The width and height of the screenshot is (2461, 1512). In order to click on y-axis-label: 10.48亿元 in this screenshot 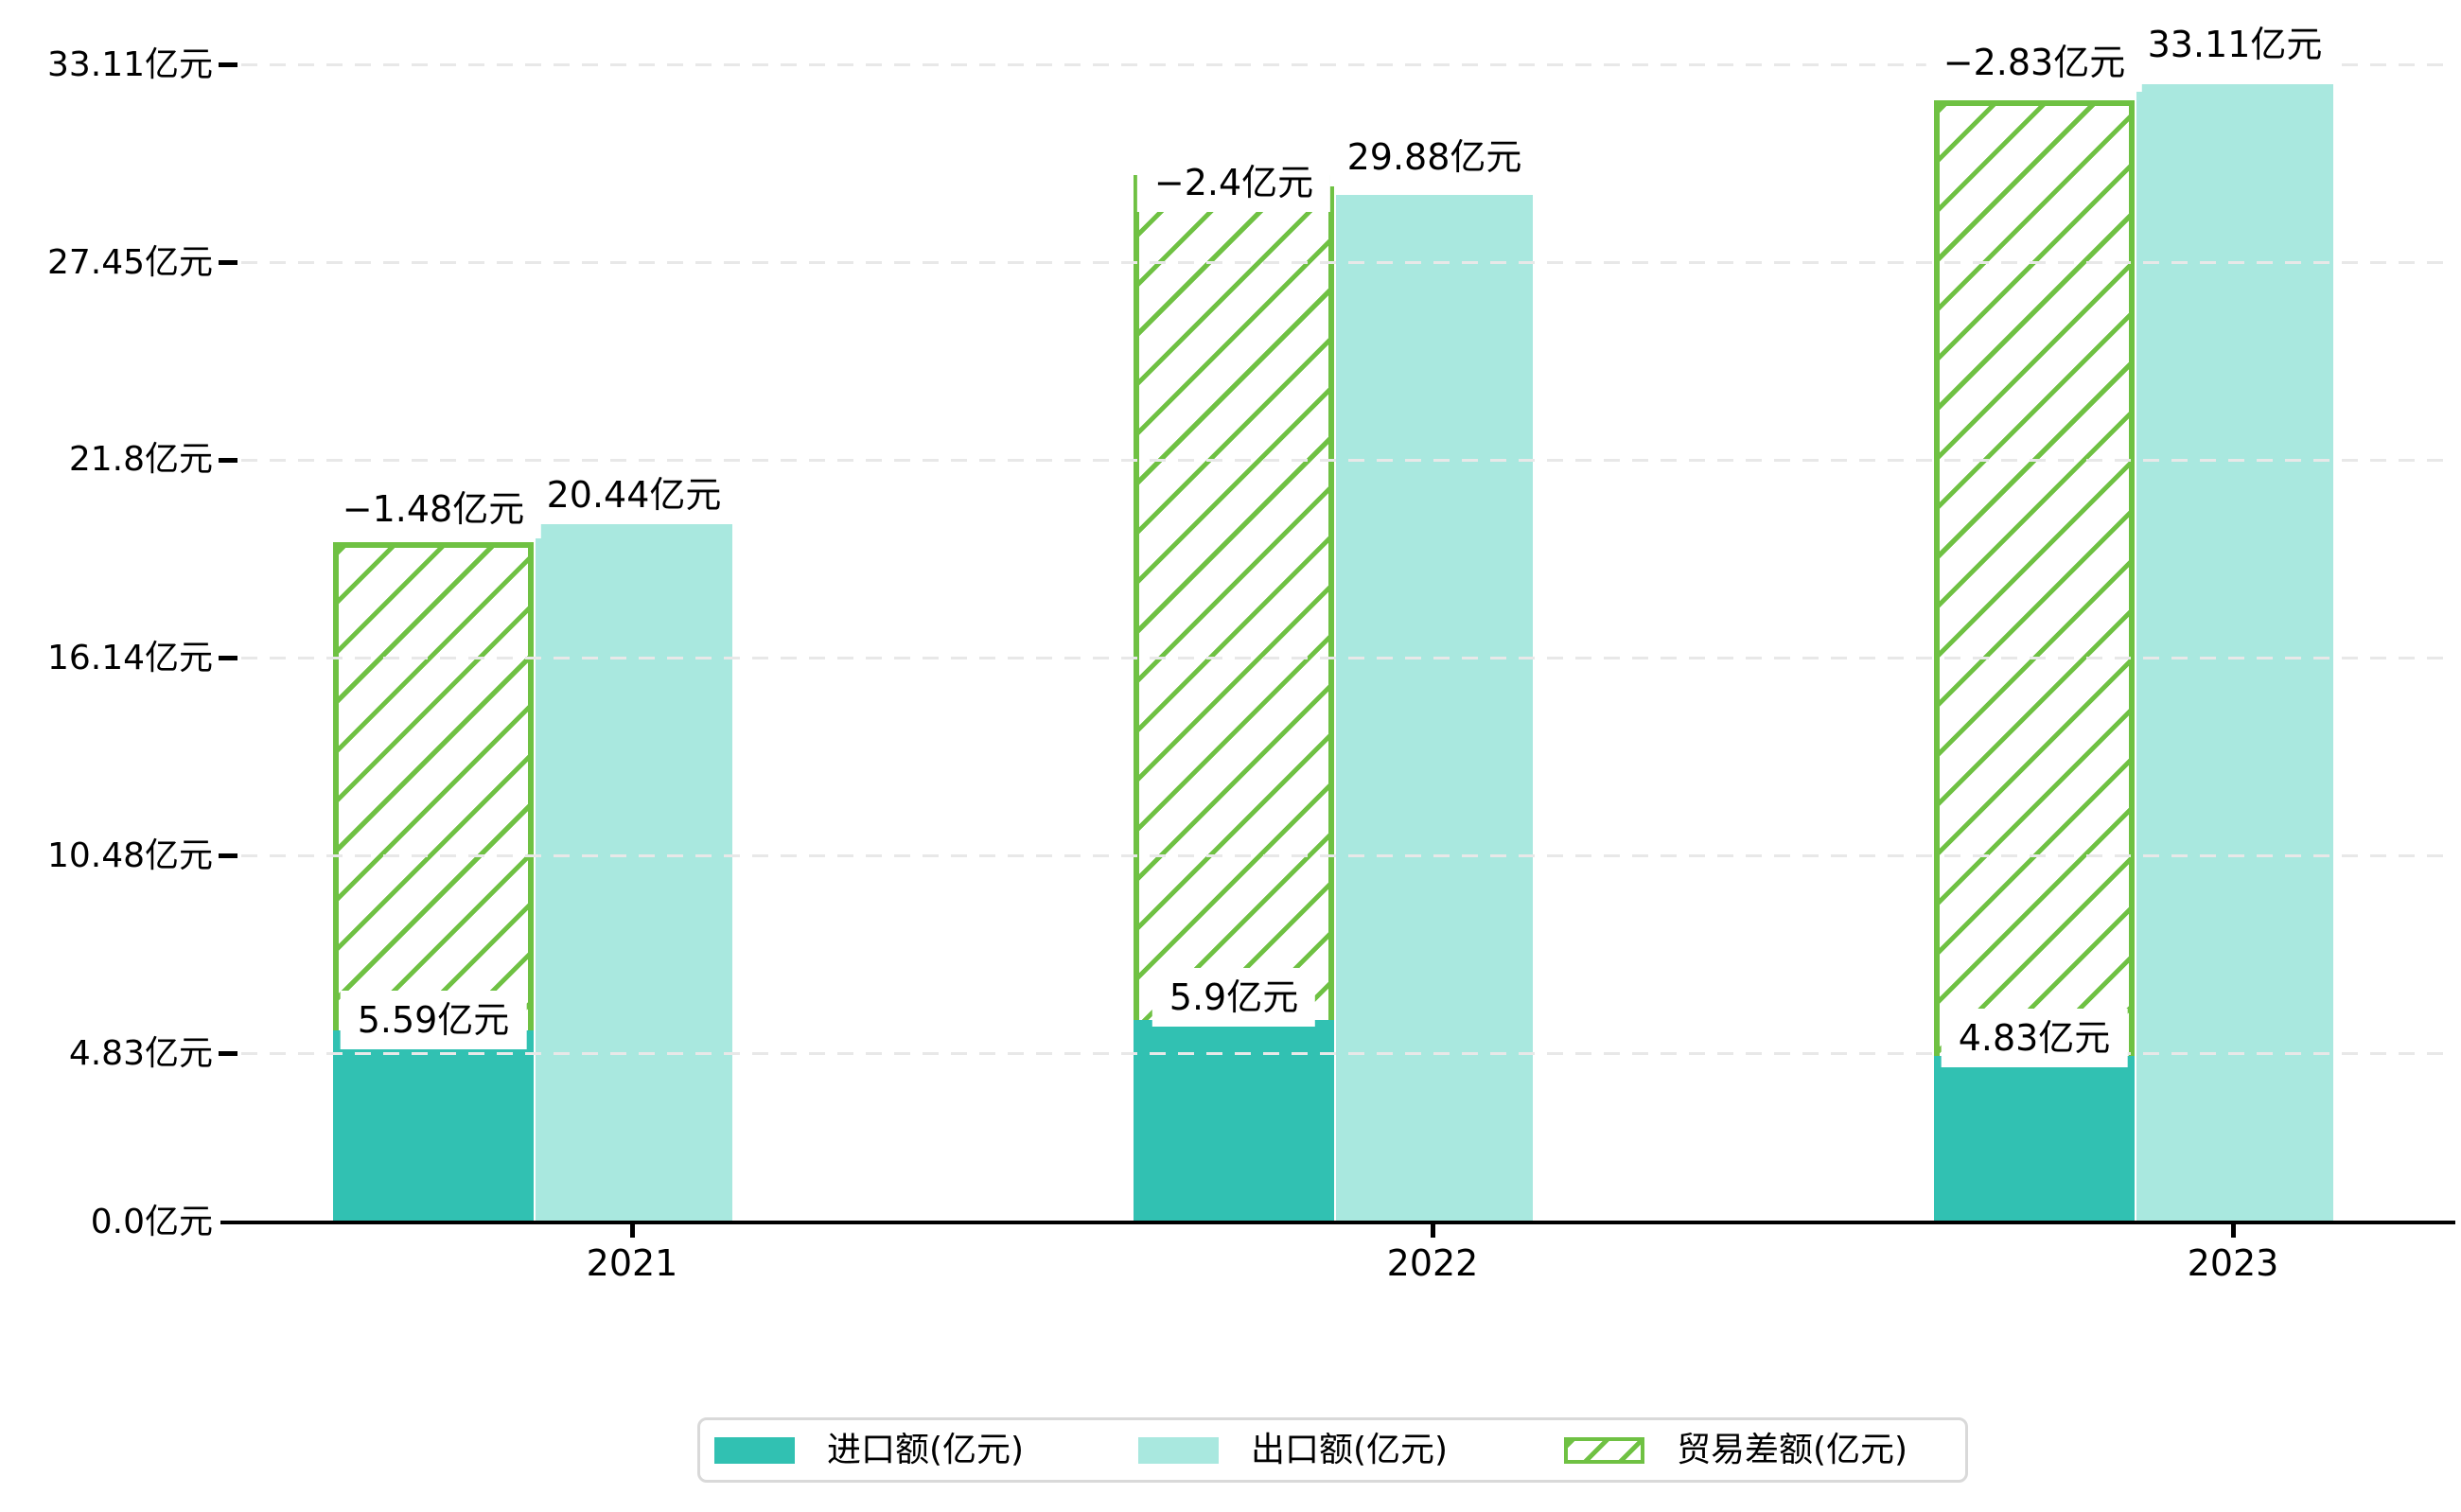, I will do `click(129, 855)`.